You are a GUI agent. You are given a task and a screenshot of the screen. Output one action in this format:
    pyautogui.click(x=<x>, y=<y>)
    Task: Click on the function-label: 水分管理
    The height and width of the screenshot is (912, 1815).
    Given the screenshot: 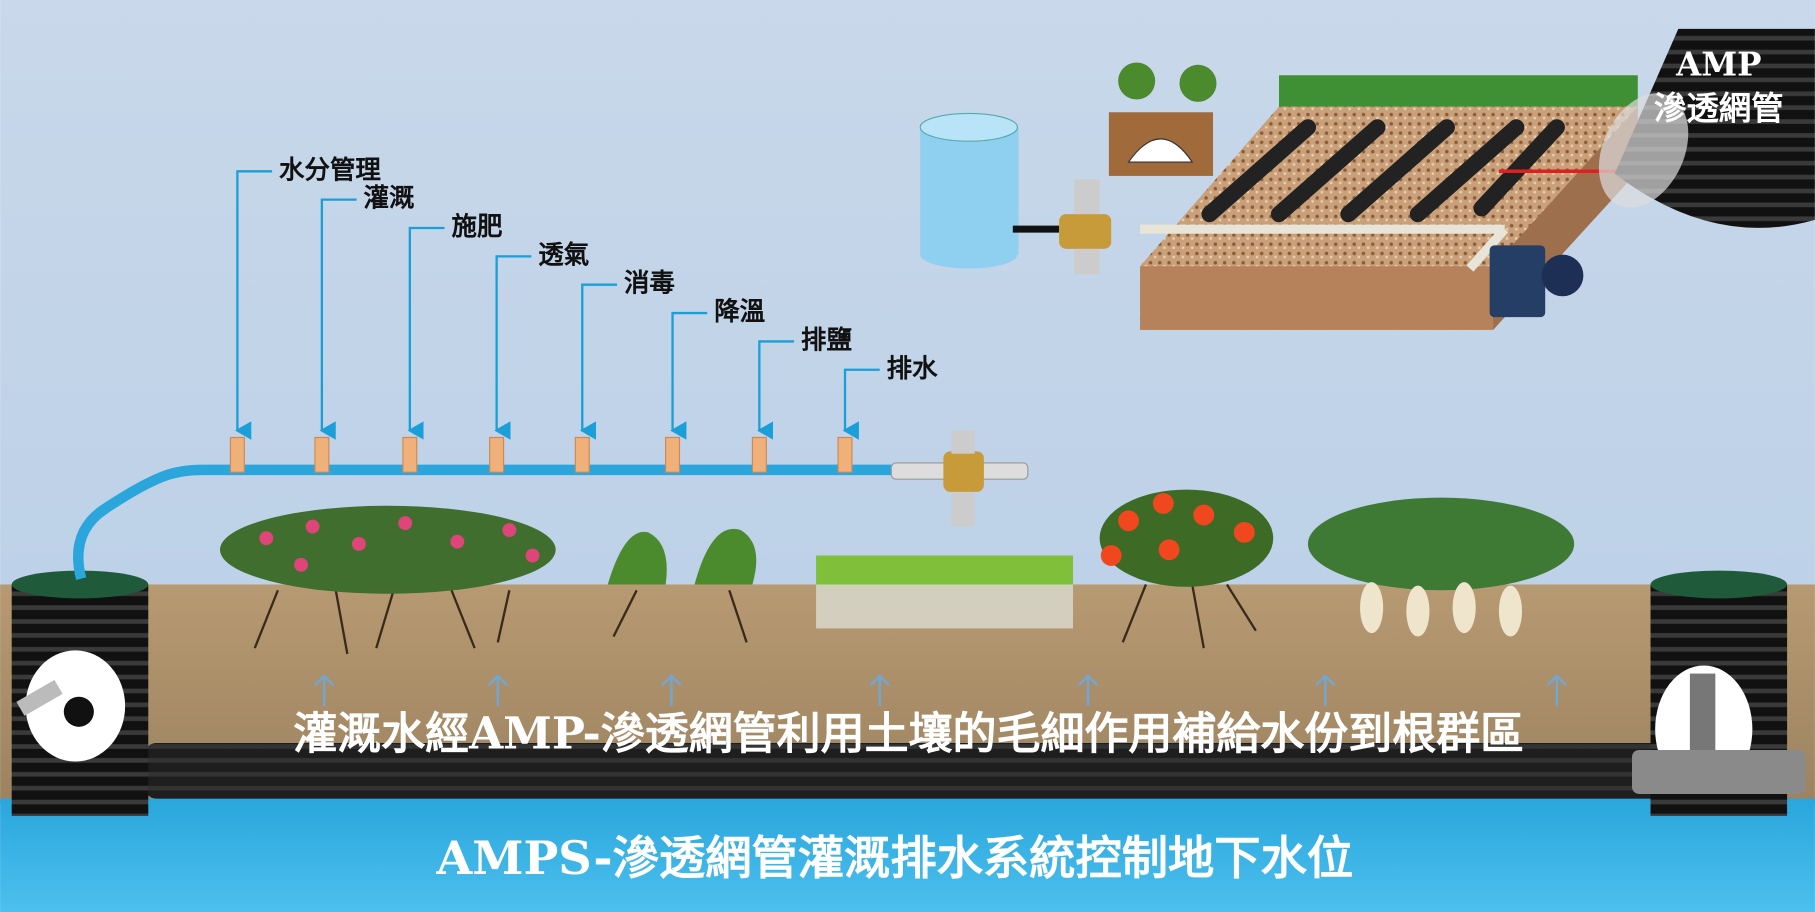 What is the action you would take?
    pyautogui.click(x=330, y=170)
    